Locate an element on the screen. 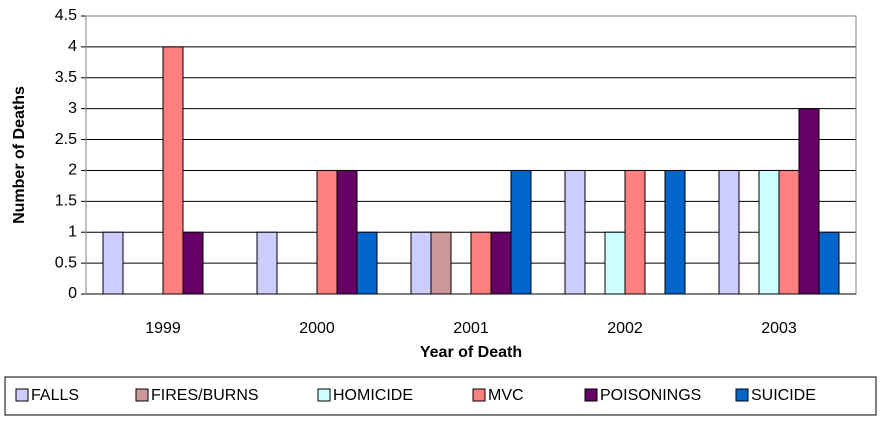  y-tick-label: 3 is located at coordinates (72, 108).